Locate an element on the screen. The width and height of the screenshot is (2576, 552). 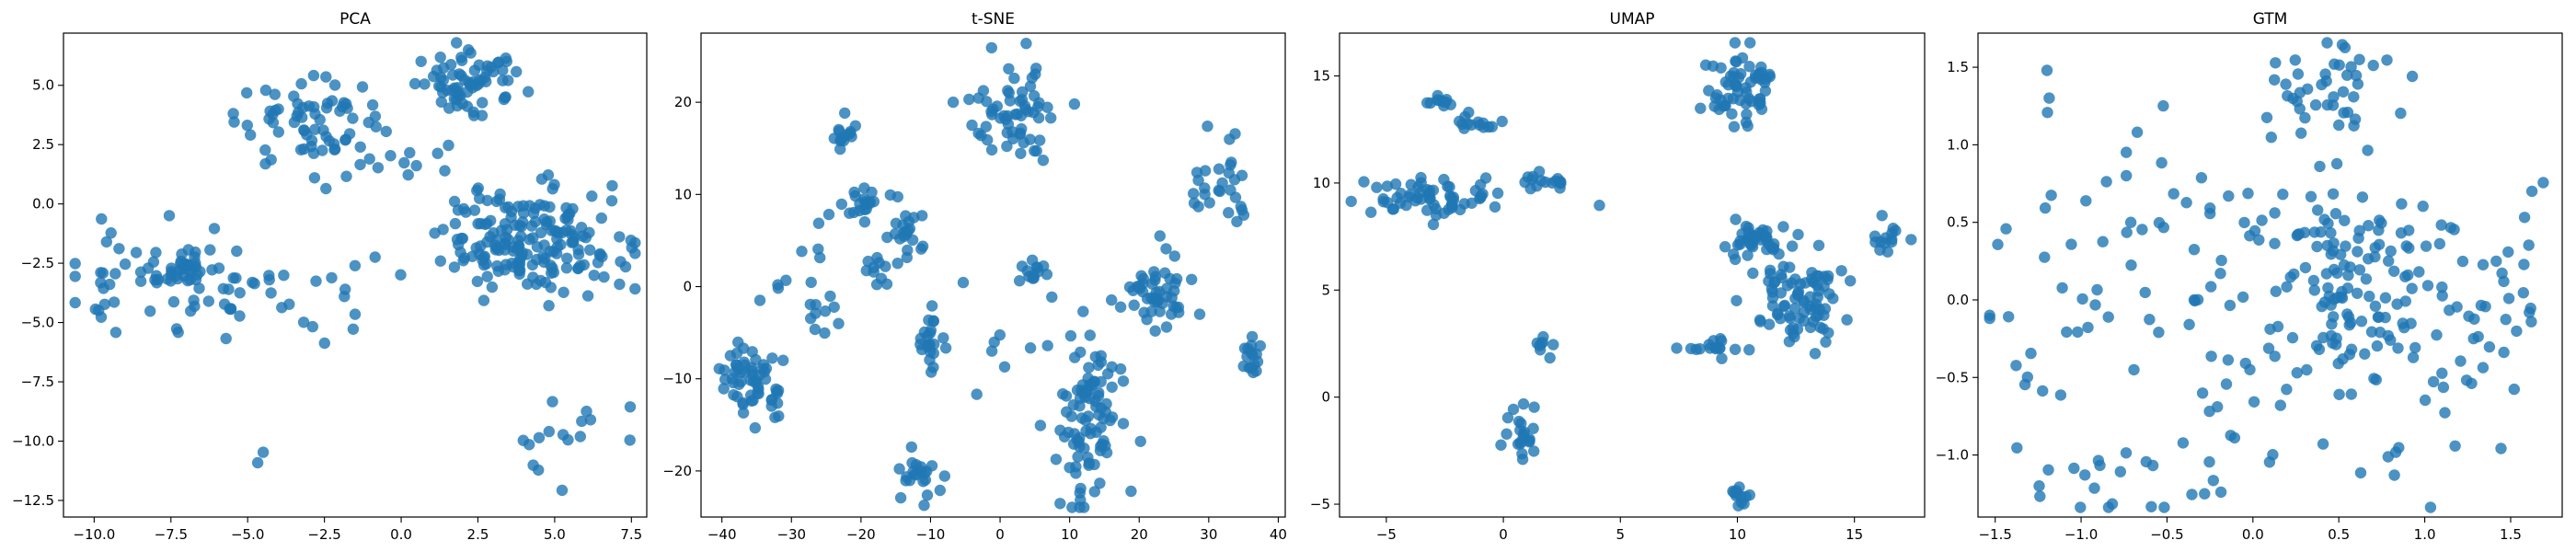
y-tick-label: −10.0 is located at coordinates (33, 440).